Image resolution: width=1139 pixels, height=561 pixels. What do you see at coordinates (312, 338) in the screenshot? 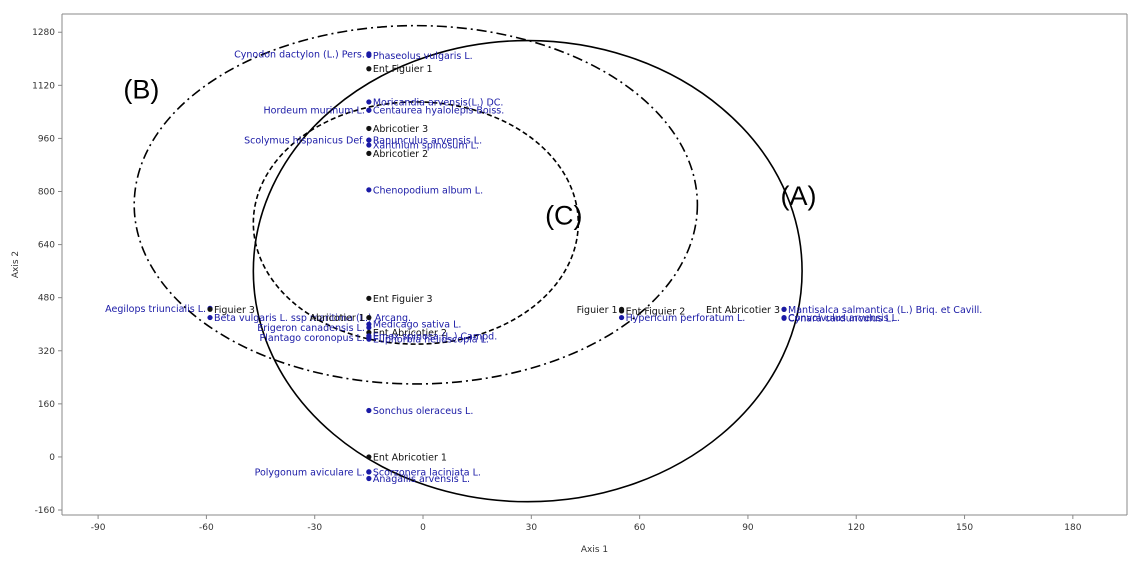
I see `species-label: Plantago coronopus L.` at bounding box center [312, 338].